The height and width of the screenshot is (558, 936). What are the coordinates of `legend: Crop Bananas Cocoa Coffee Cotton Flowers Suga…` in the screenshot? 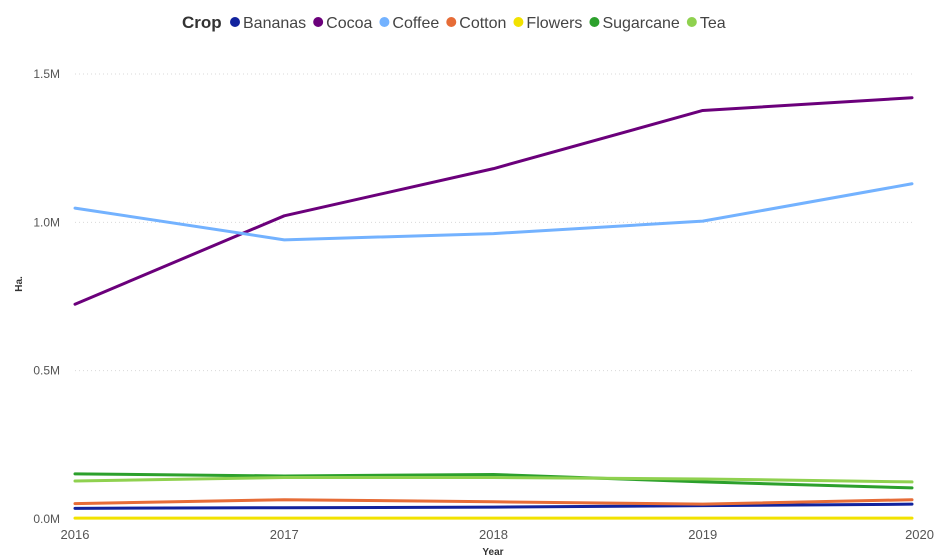 It's located at (454, 22).